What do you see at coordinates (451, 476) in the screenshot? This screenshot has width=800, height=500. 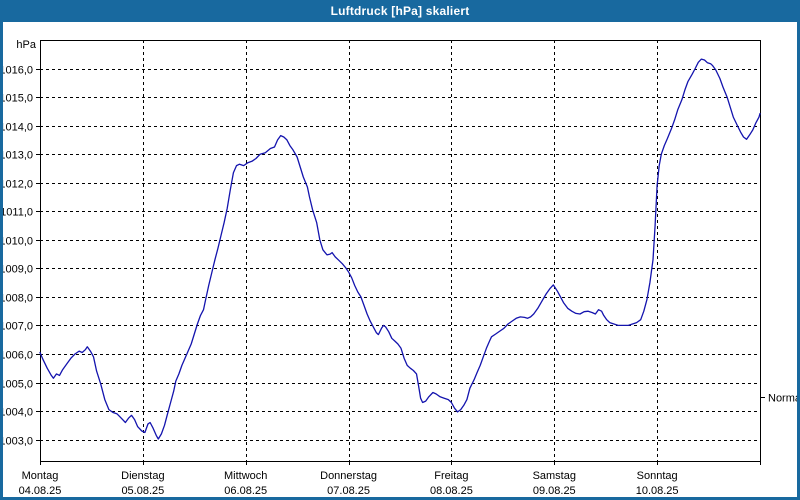 I see `x-day-label: Freitag` at bounding box center [451, 476].